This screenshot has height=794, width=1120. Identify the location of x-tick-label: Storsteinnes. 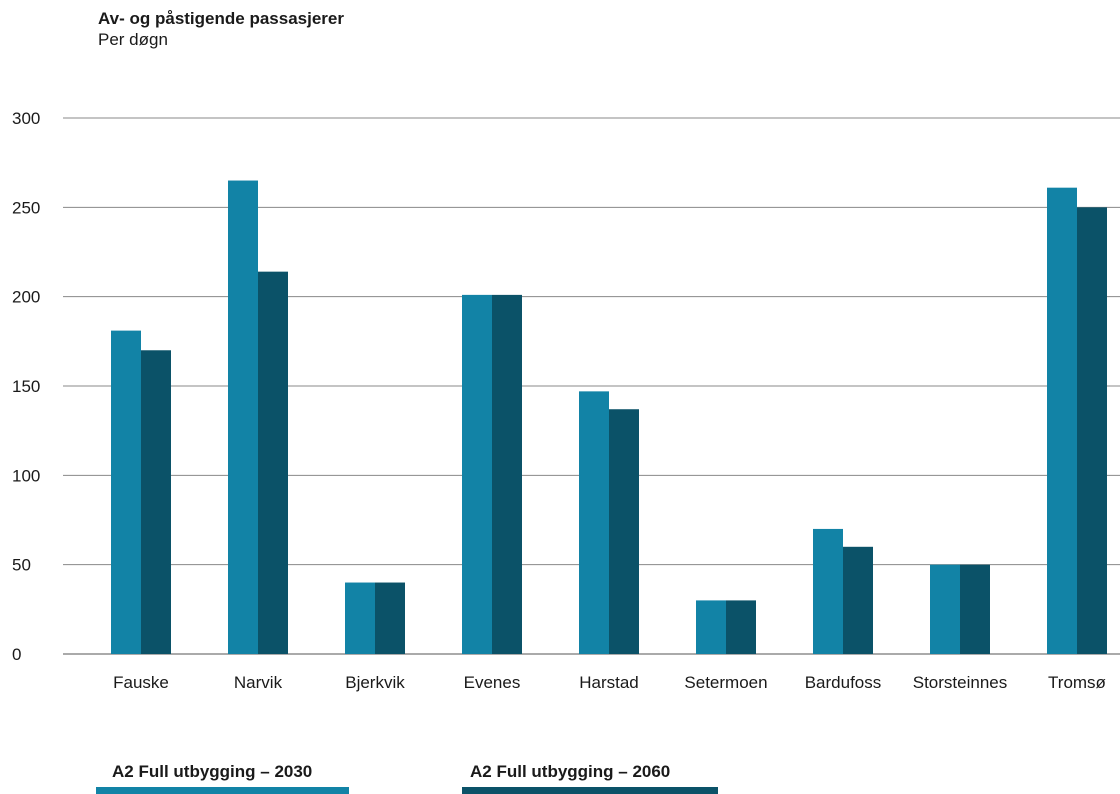
(960, 682).